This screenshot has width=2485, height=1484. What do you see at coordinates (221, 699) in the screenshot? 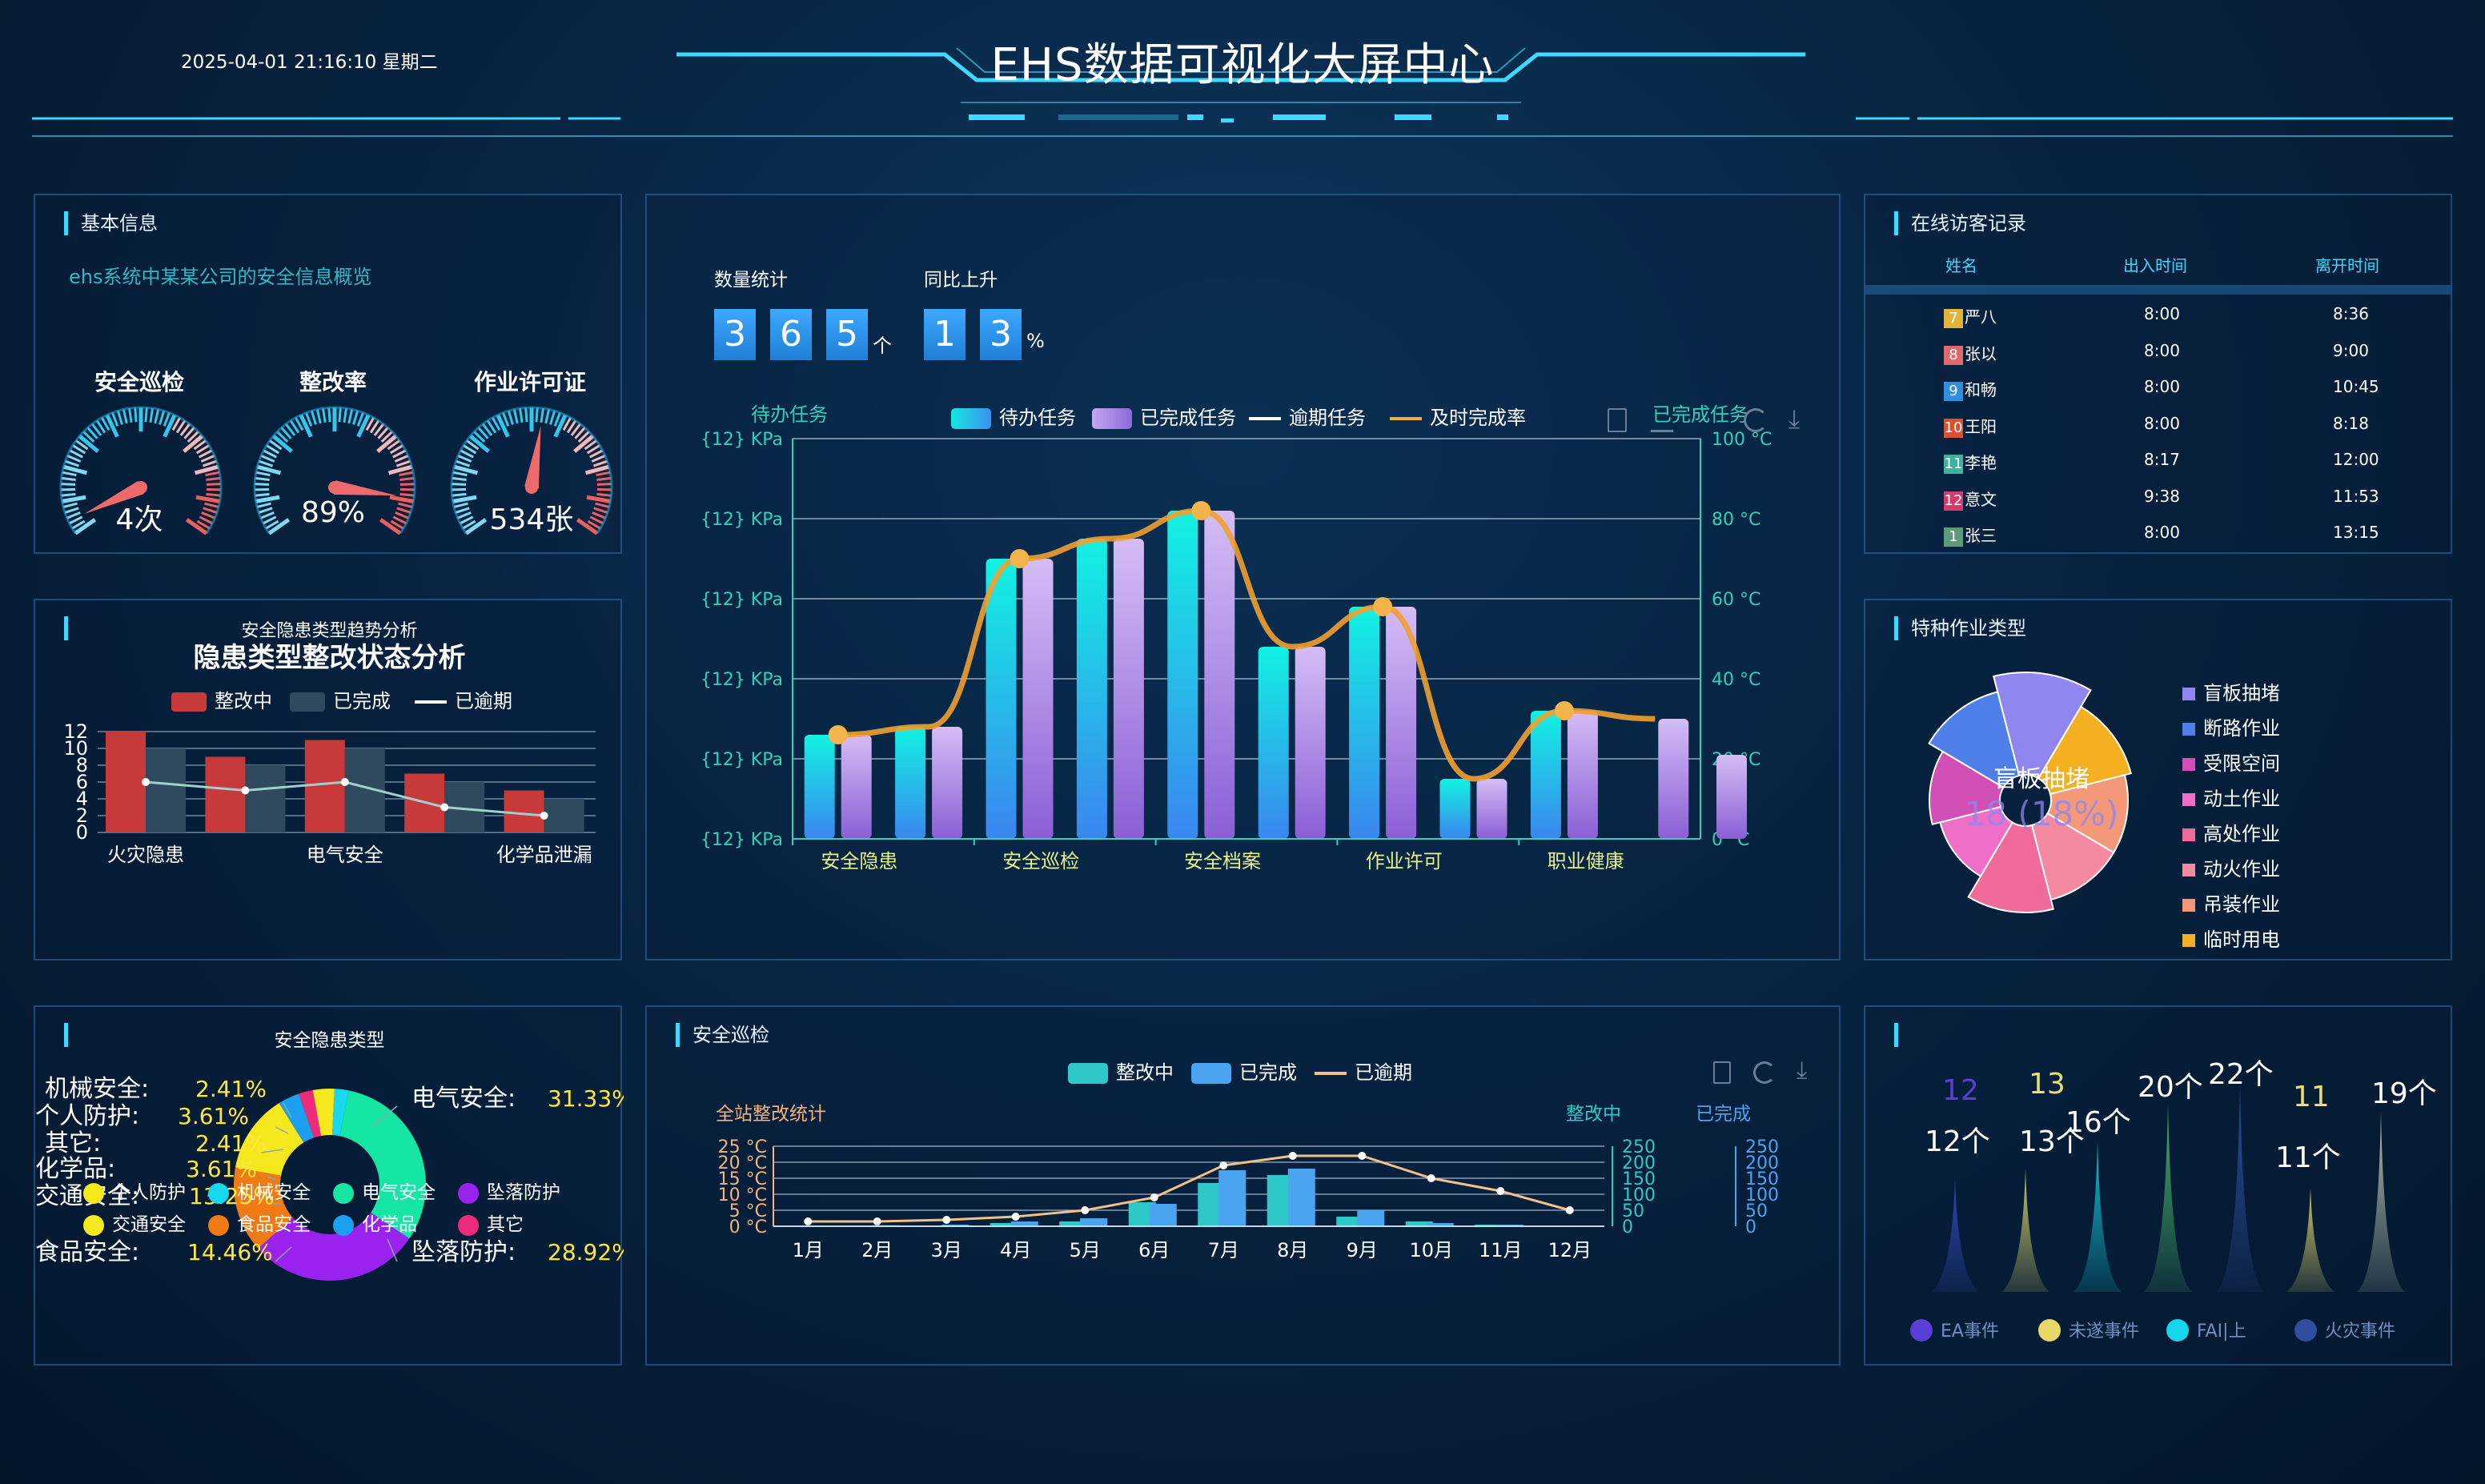
I see `legend-item-a: 整改中` at bounding box center [221, 699].